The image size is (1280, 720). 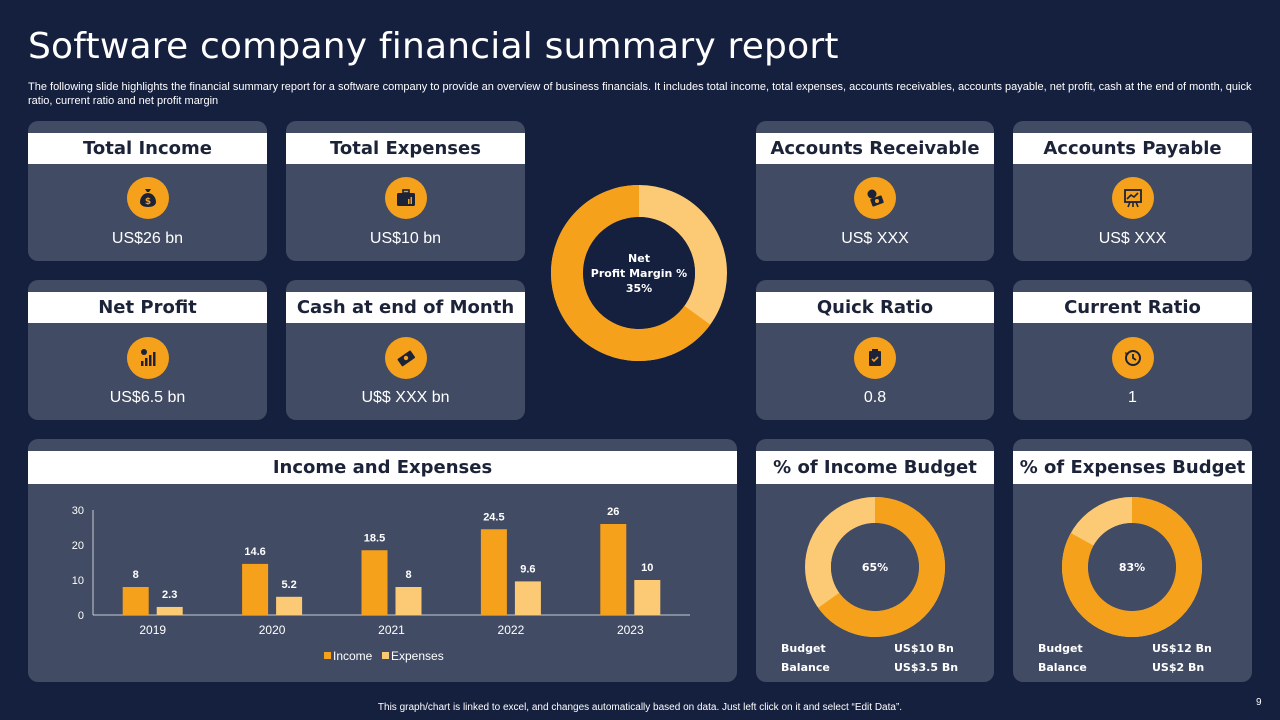 I want to click on data-label-income: 24.5, so click(x=493, y=517).